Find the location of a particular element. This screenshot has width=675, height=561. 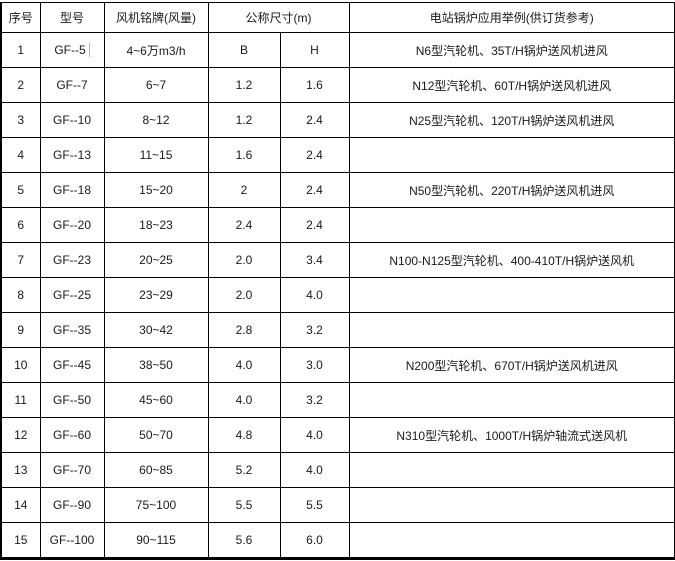

header-airflow: 风机铭牌(风量) is located at coordinates (156, 17).